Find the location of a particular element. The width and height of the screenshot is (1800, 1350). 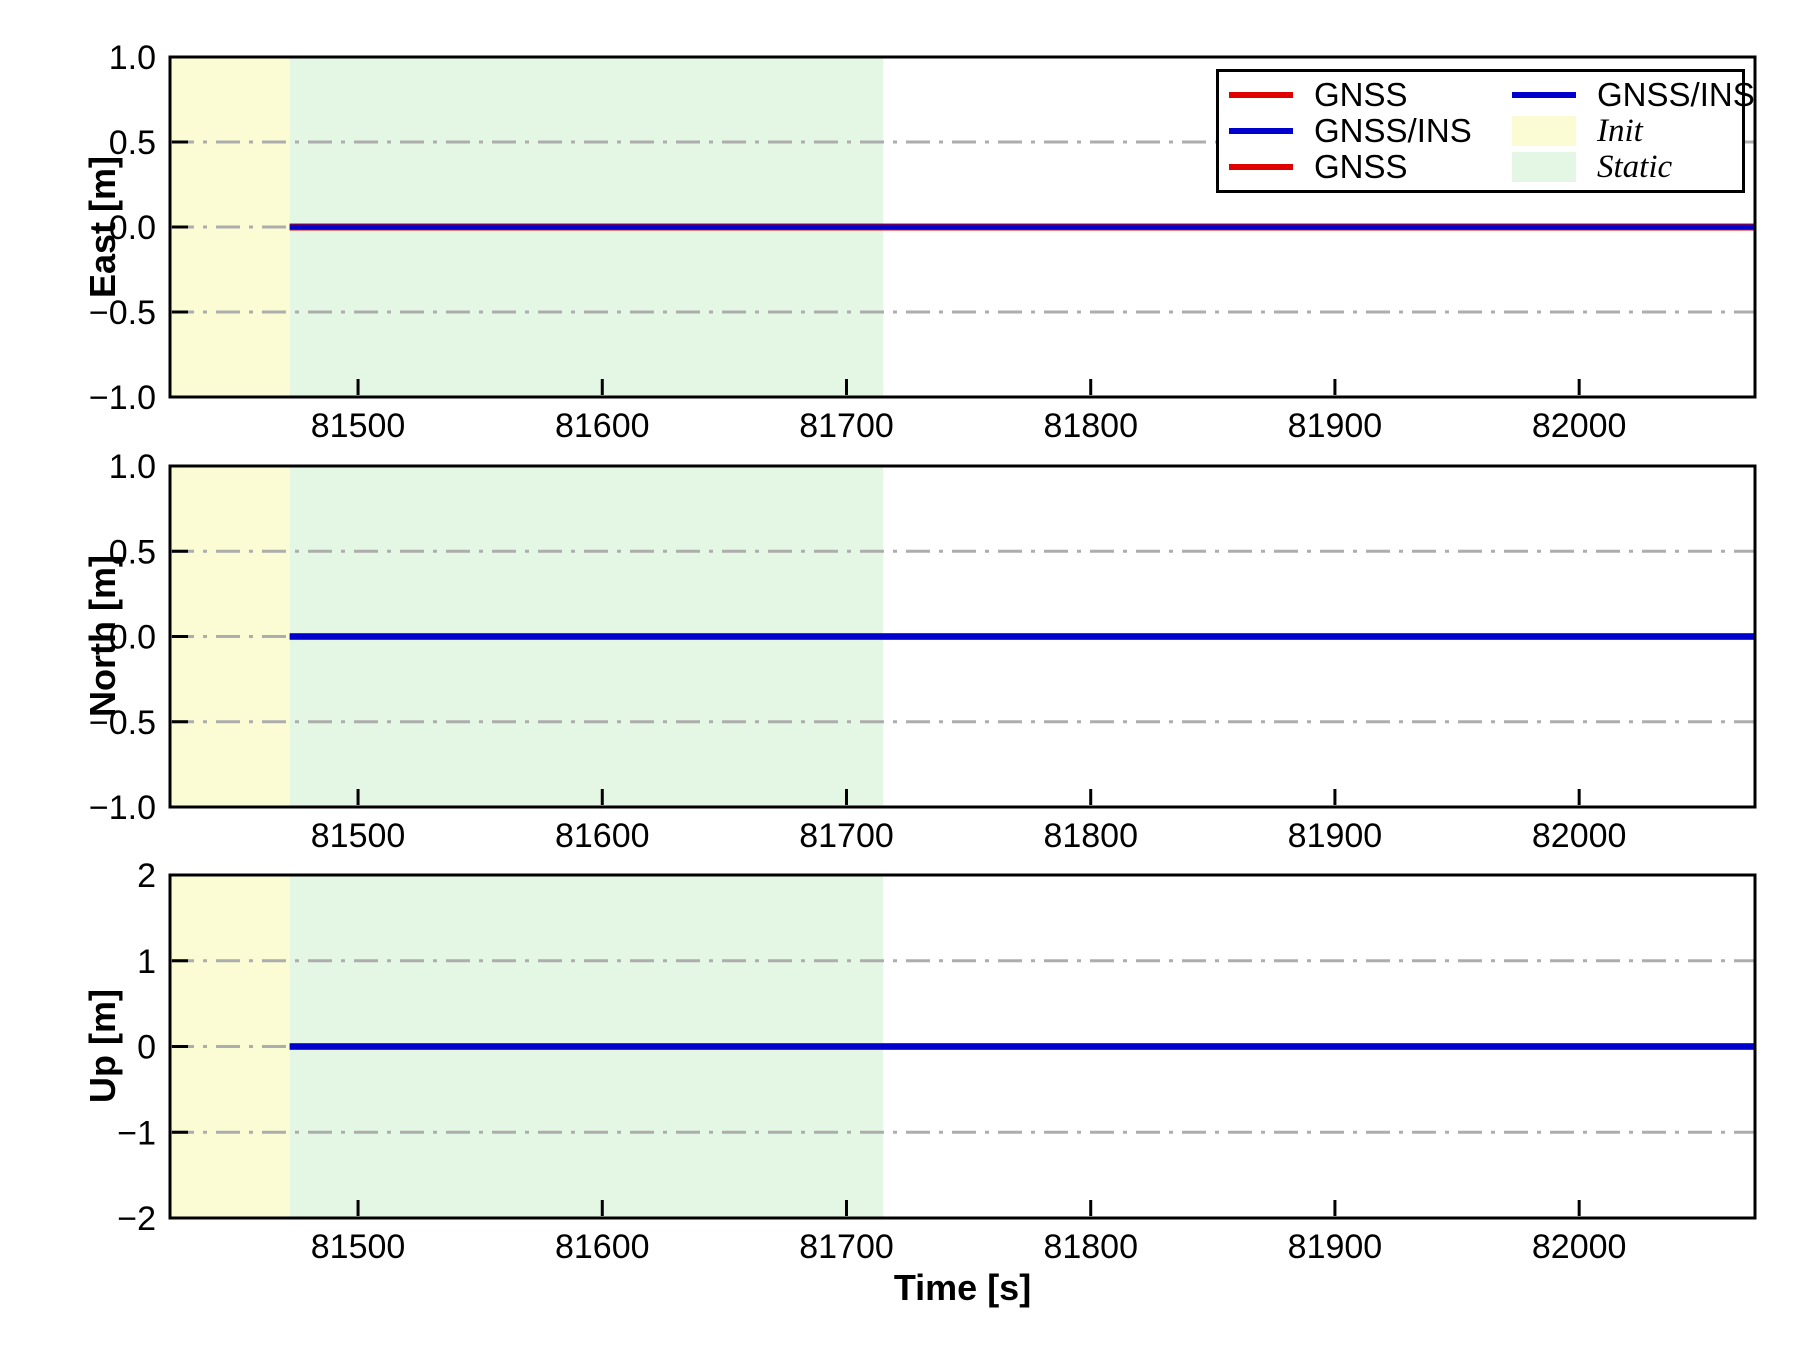

legend-entry: Static is located at coordinates (1633, 167).